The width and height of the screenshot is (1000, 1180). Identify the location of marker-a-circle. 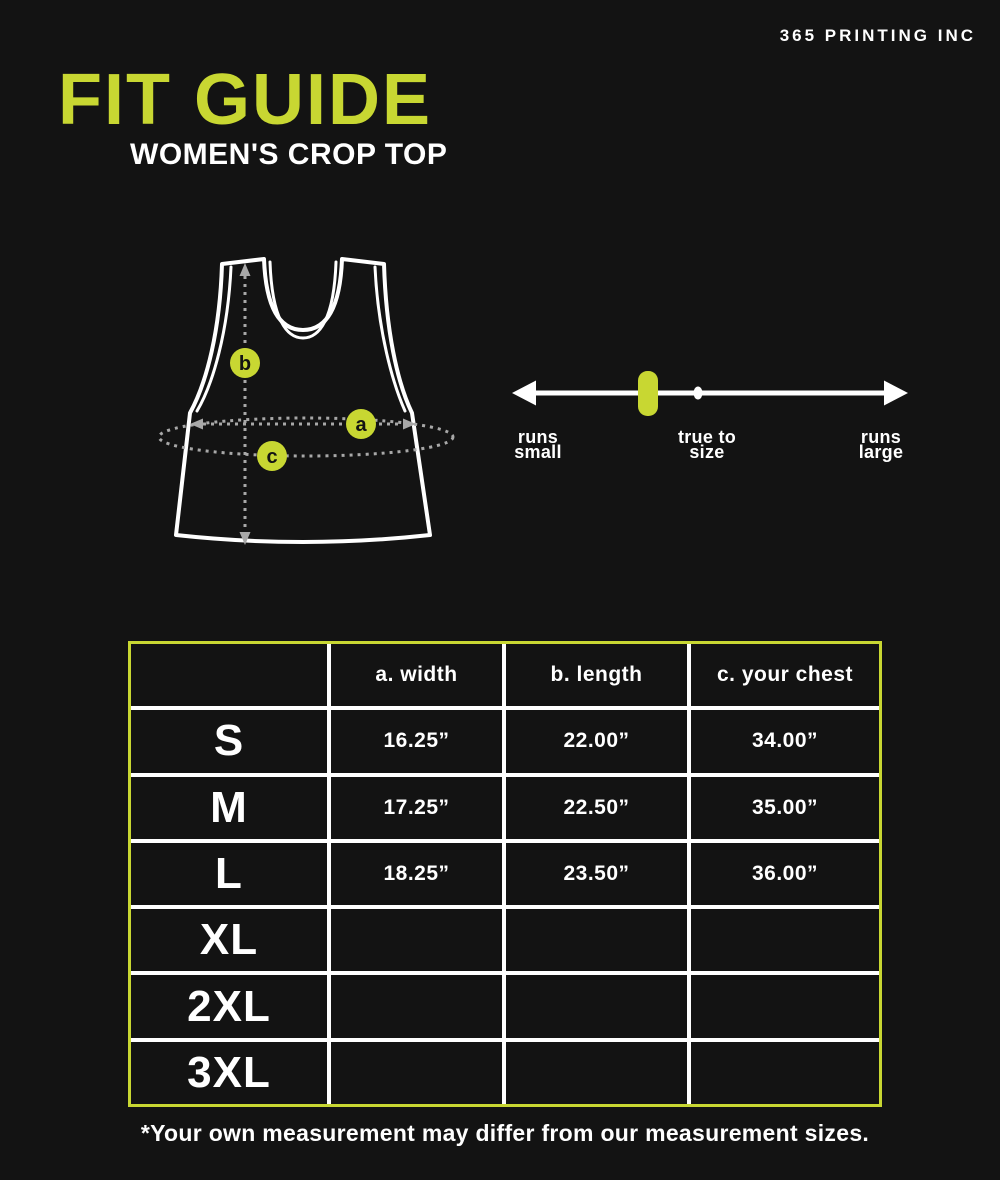
(361, 424).